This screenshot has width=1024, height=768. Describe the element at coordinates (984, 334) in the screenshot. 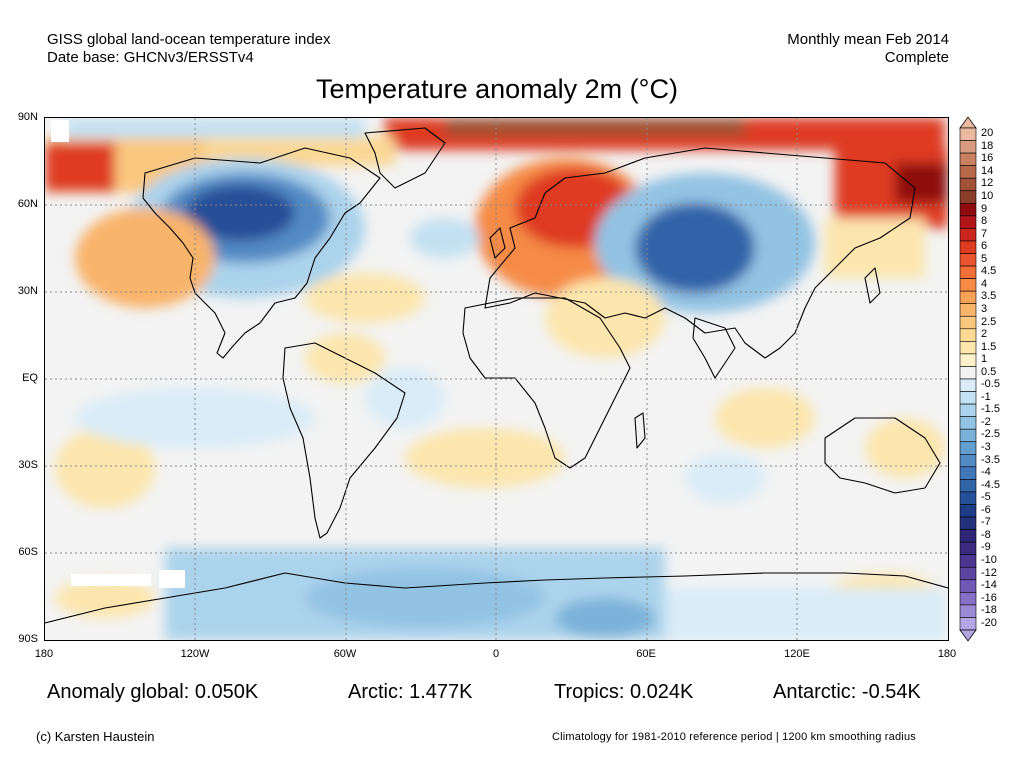

I see `colorbar-tick-label: 2` at that location.